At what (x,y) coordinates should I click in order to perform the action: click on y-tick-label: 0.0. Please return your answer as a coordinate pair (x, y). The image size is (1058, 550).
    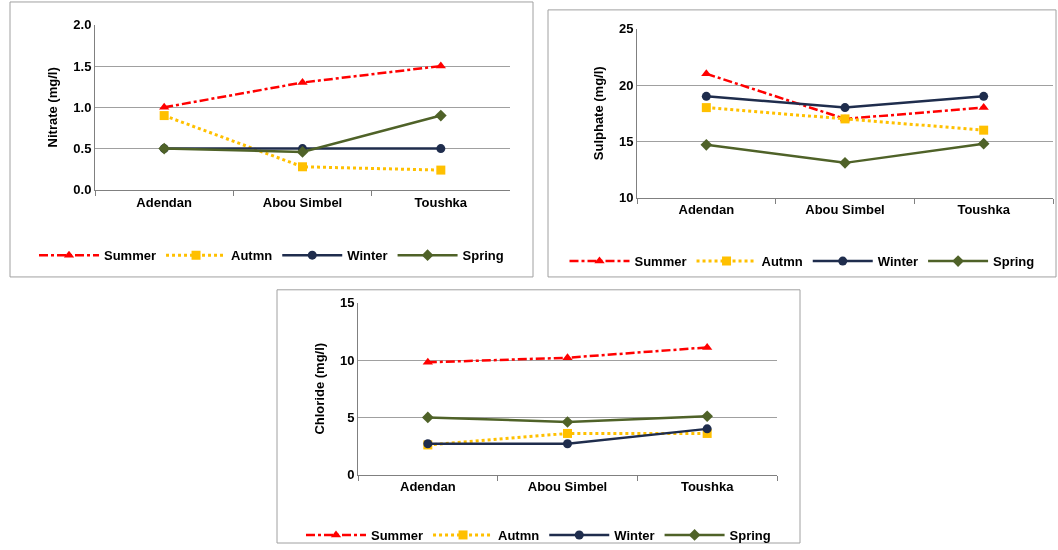
    Looking at the image, I should click on (82, 190).